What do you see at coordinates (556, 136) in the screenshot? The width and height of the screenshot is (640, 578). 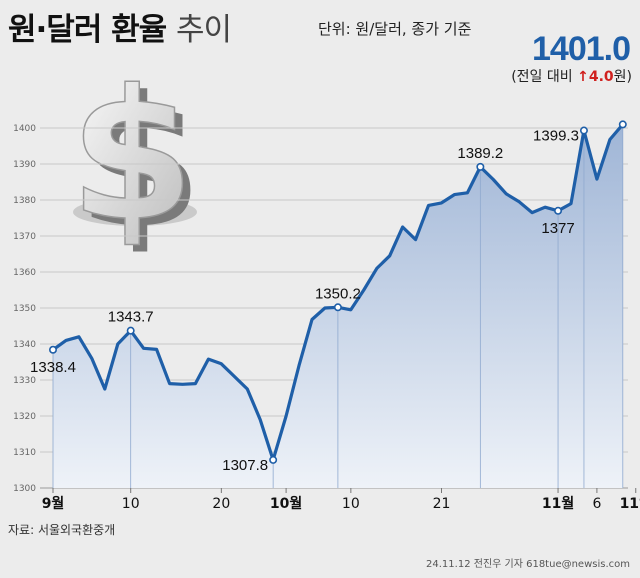 I see `data-label: 1399.3` at bounding box center [556, 136].